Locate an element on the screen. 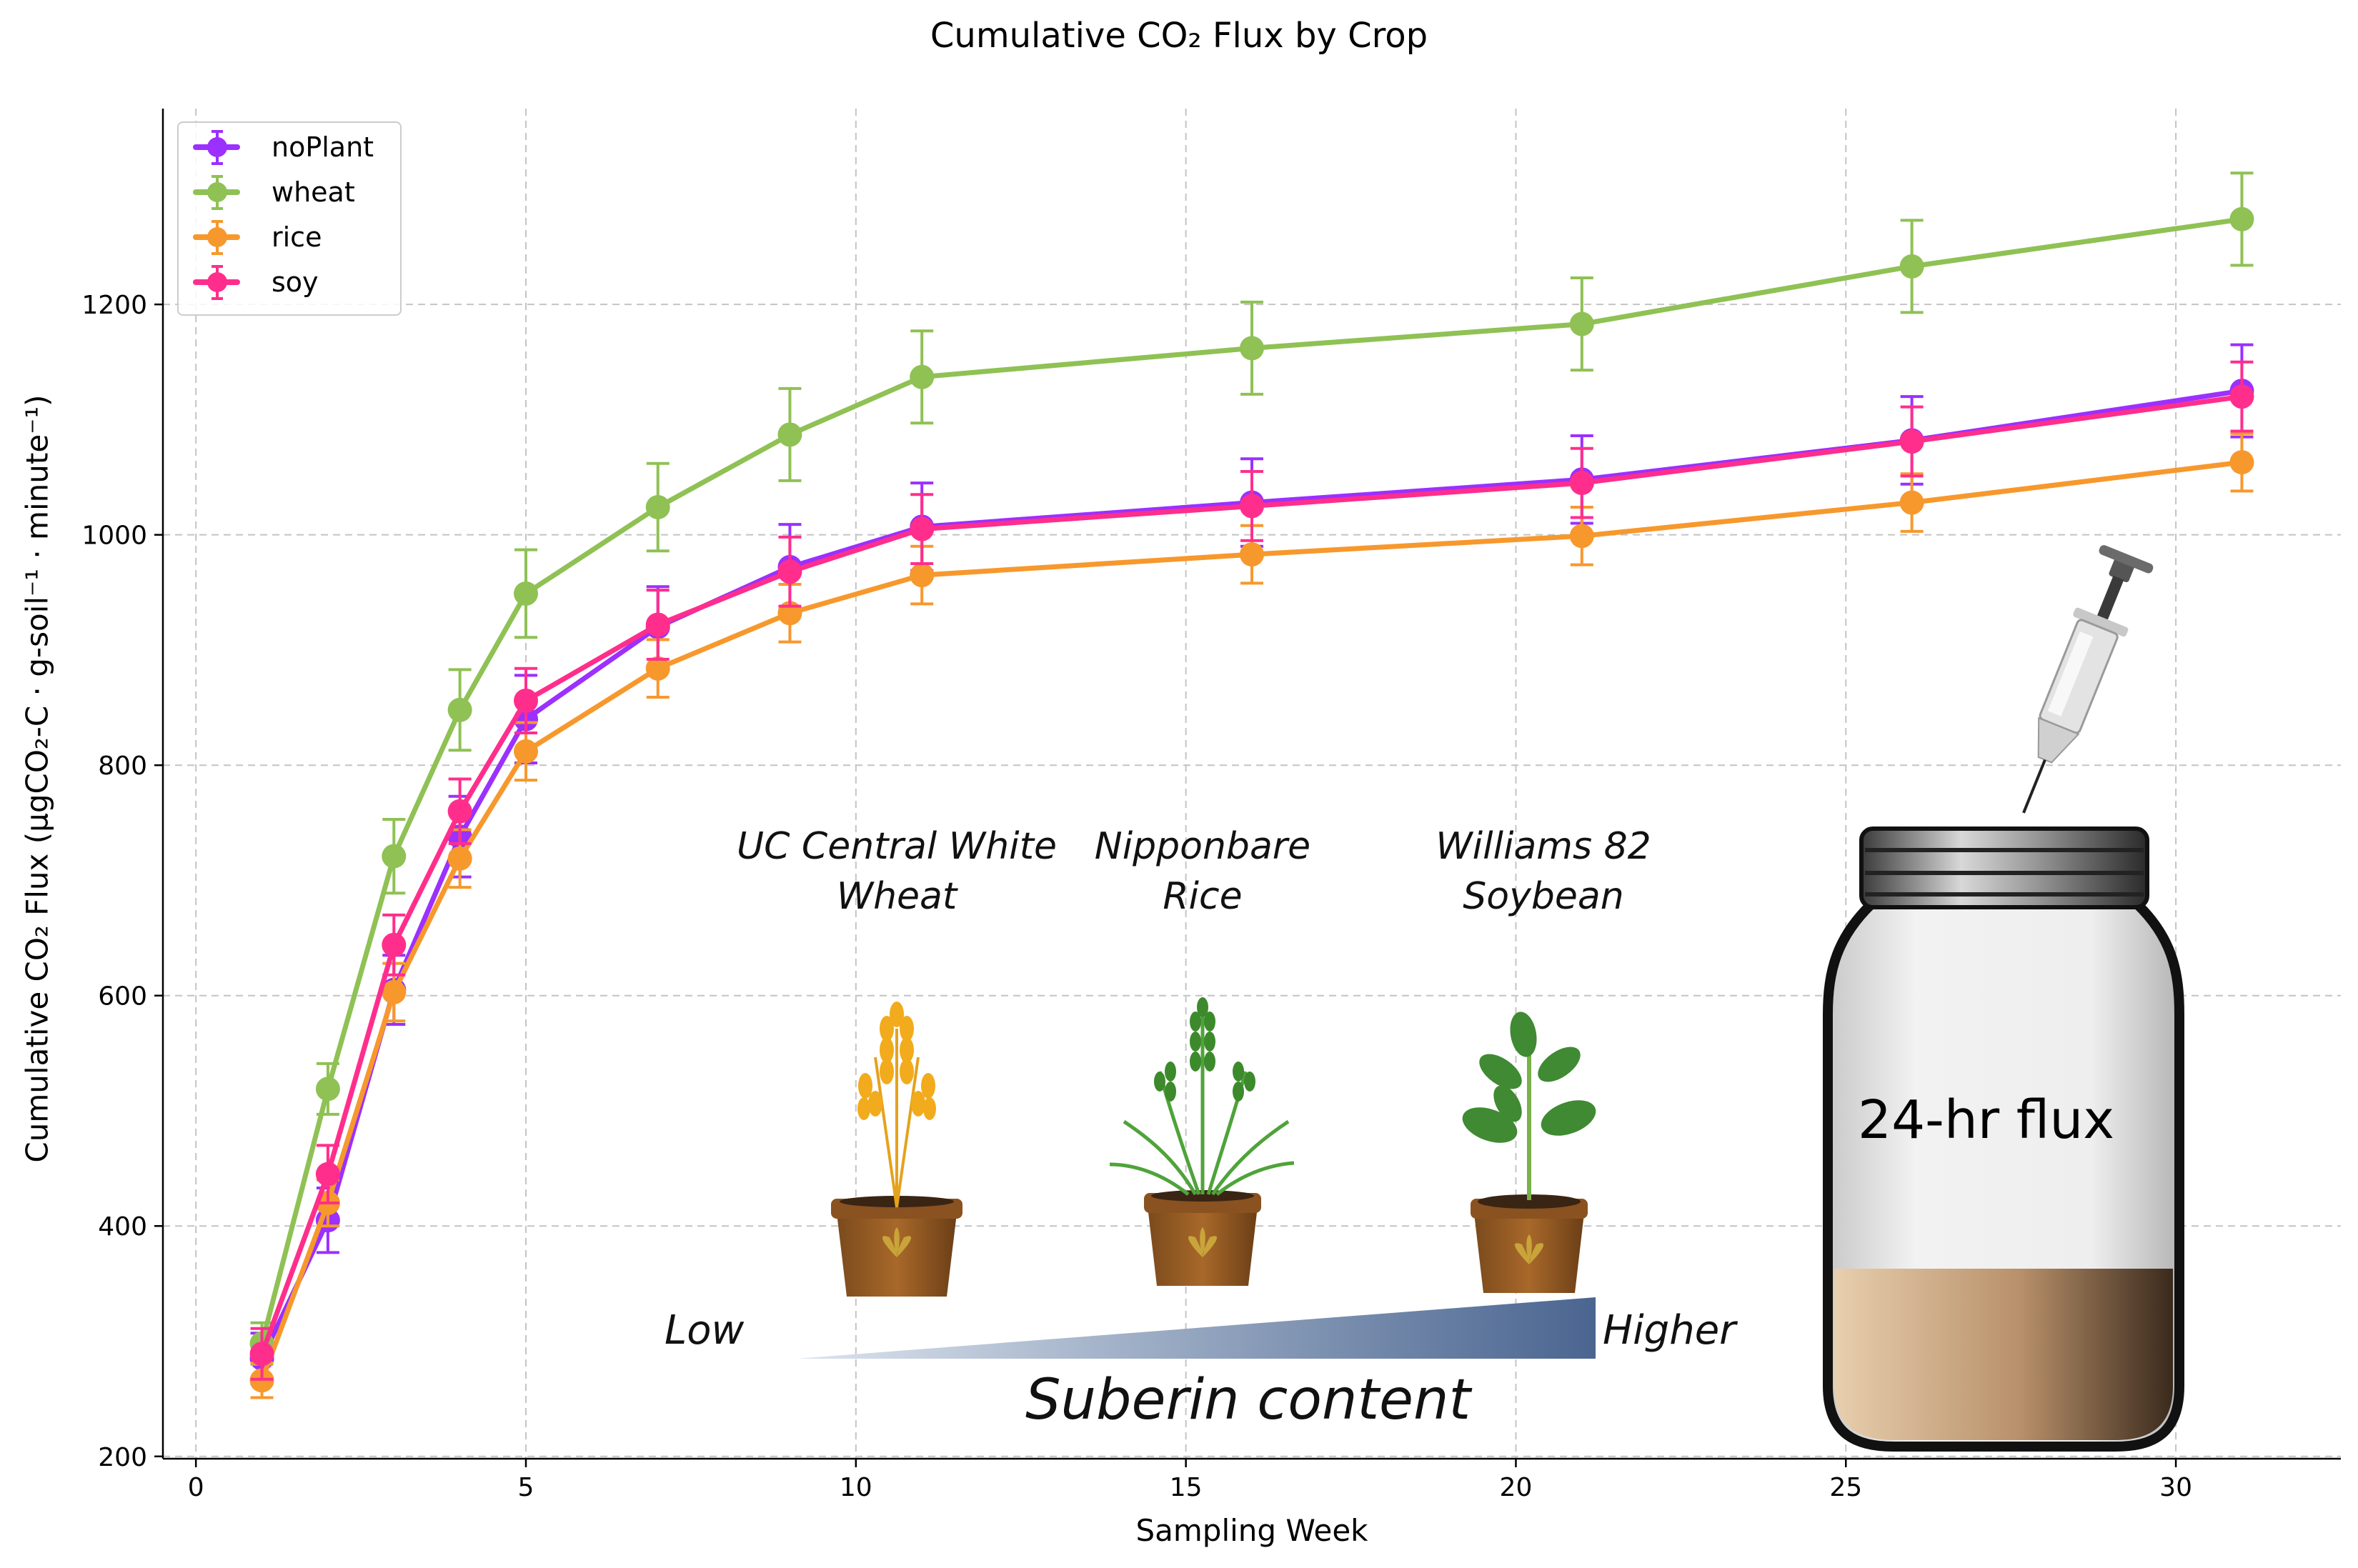 The height and width of the screenshot is (1568, 2358). suberin-high-label: Higher is located at coordinates (1670, 1330).